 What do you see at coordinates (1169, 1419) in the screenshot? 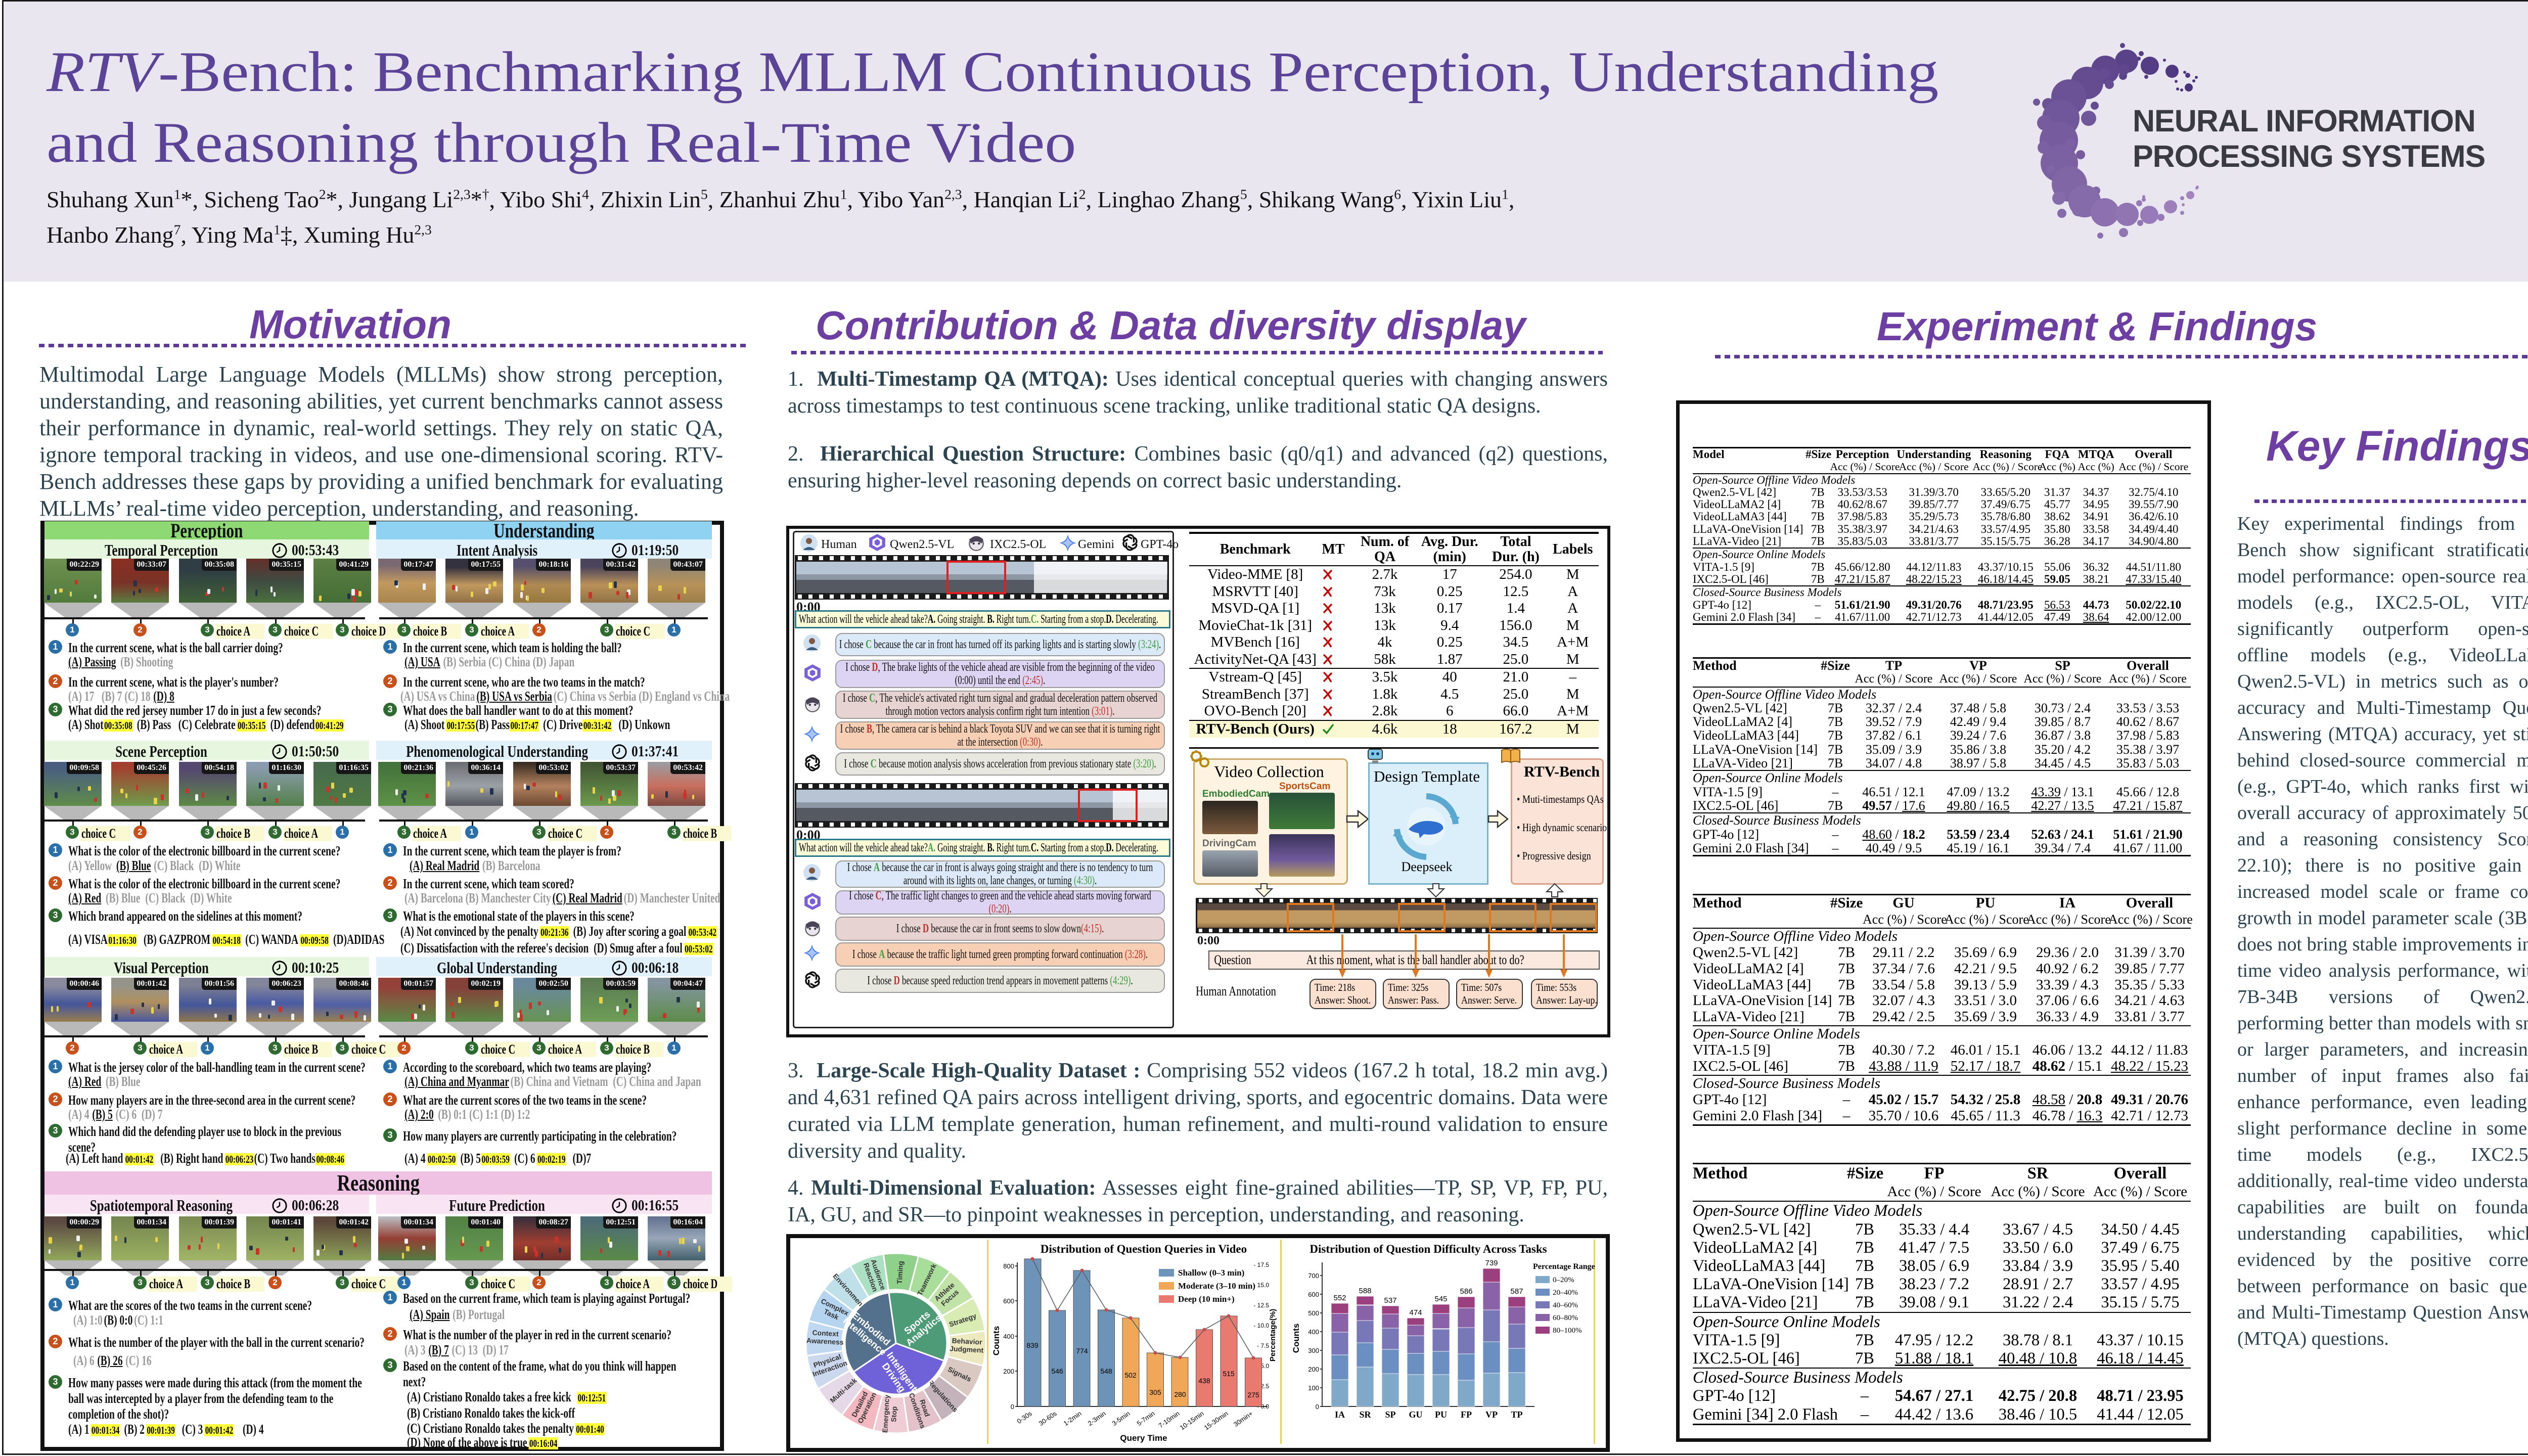
I see `svg-text: 7-10min` at bounding box center [1169, 1419].